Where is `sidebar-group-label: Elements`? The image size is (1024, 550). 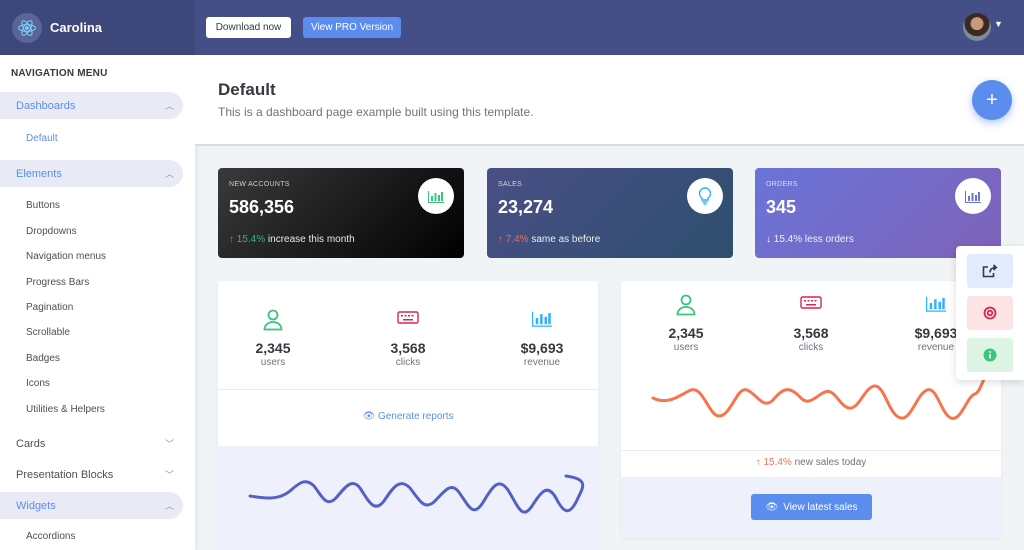
sidebar-group-label: Elements is located at coordinates (39, 173).